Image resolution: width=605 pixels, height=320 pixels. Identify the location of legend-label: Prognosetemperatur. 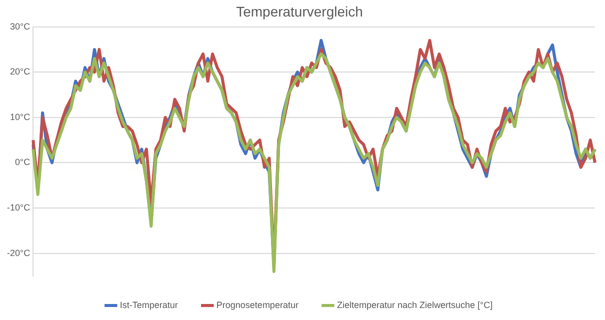
(257, 305).